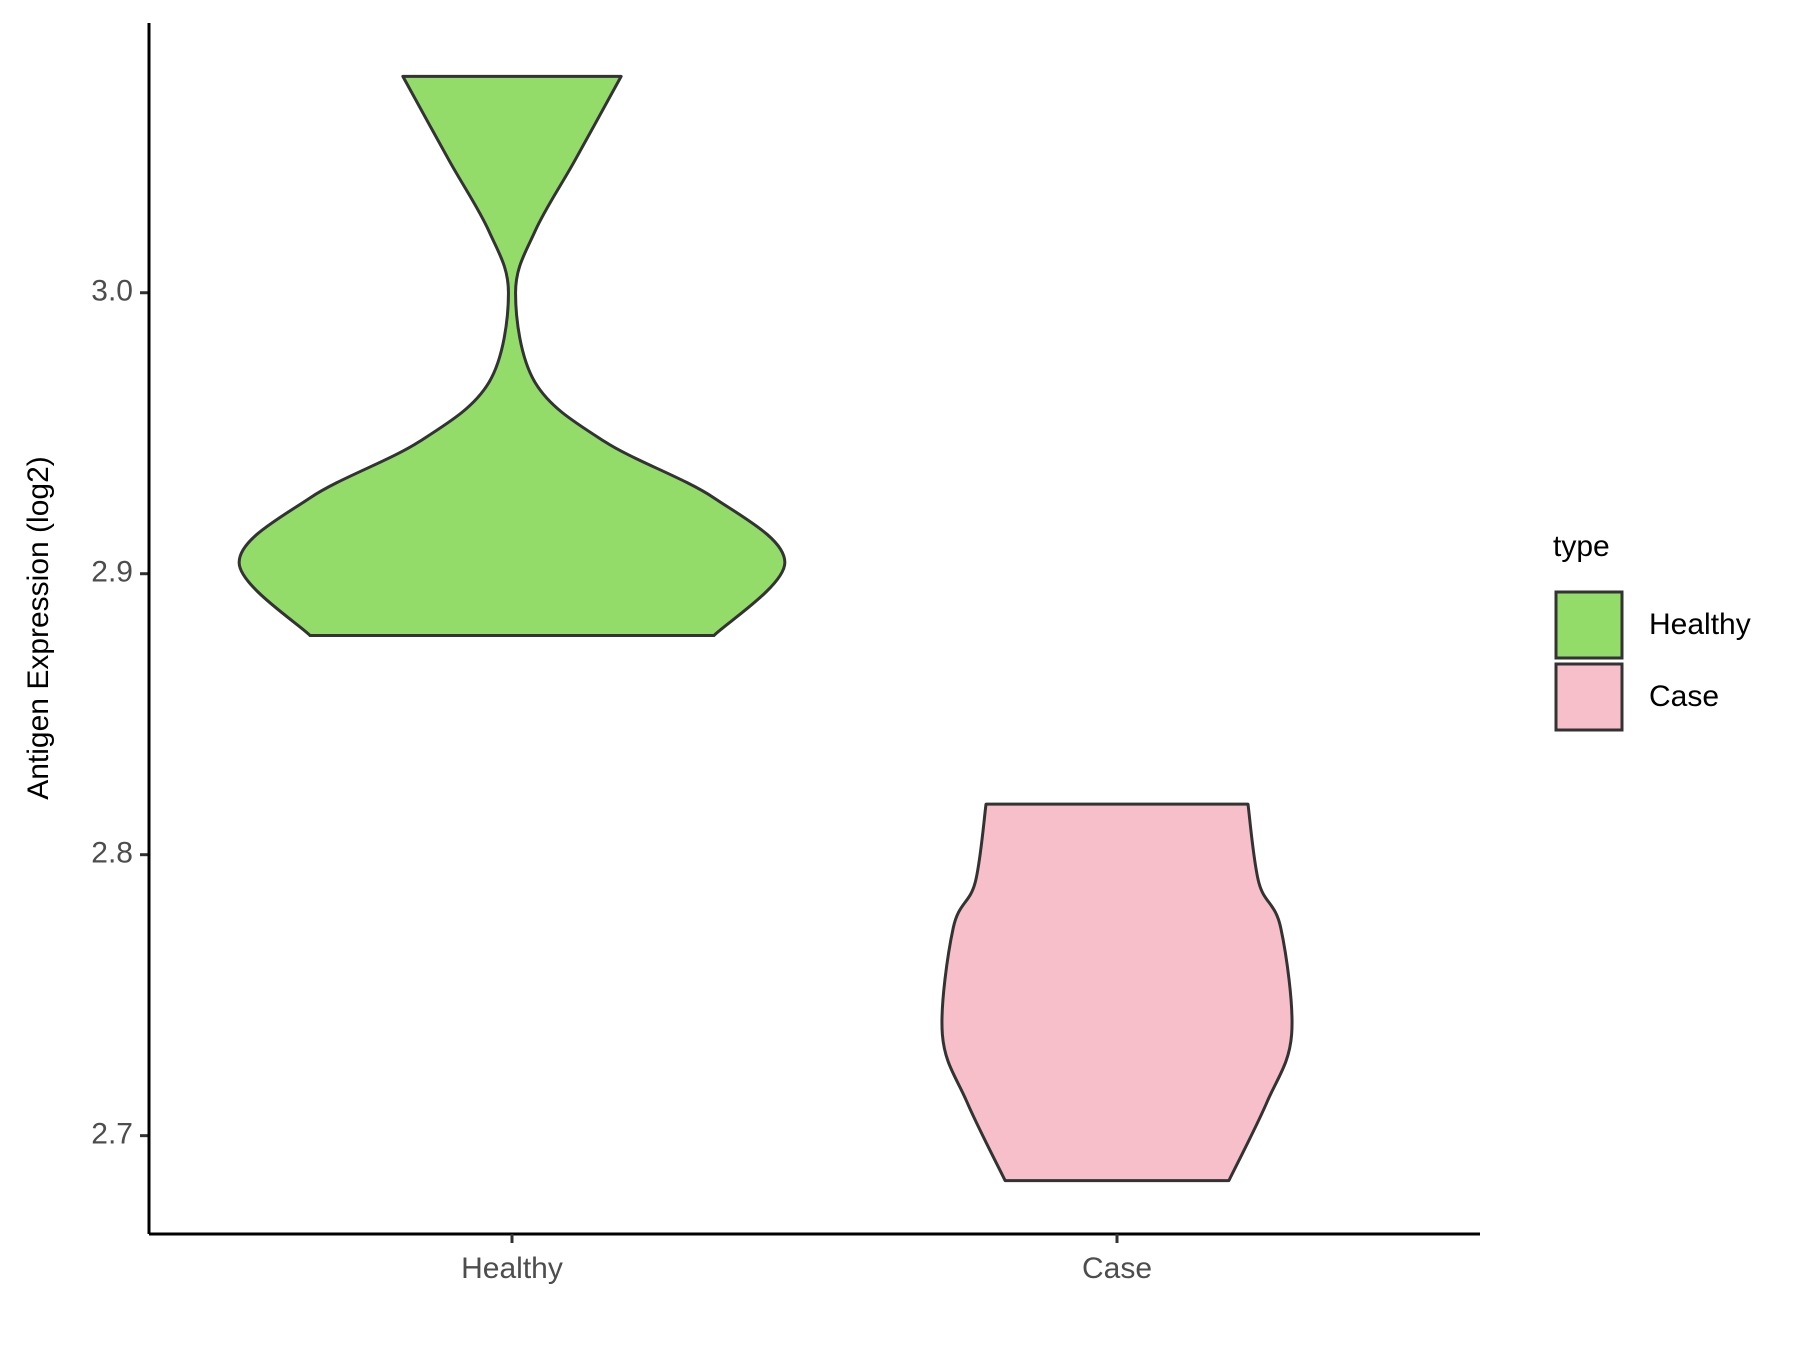 This screenshot has width=1800, height=1350. What do you see at coordinates (112, 291) in the screenshot?
I see `y-tick-label: 3.0` at bounding box center [112, 291].